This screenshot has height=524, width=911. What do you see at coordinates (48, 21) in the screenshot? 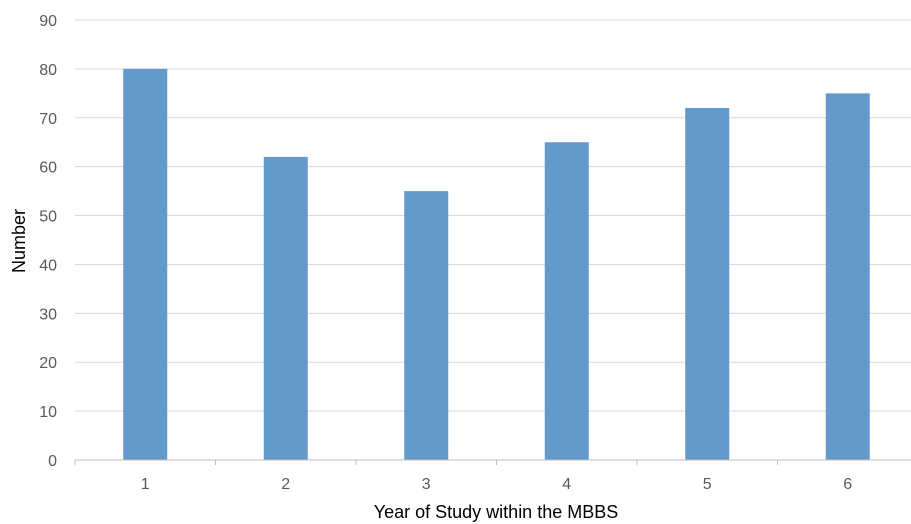
I see `y-tick-label: 90` at bounding box center [48, 21].